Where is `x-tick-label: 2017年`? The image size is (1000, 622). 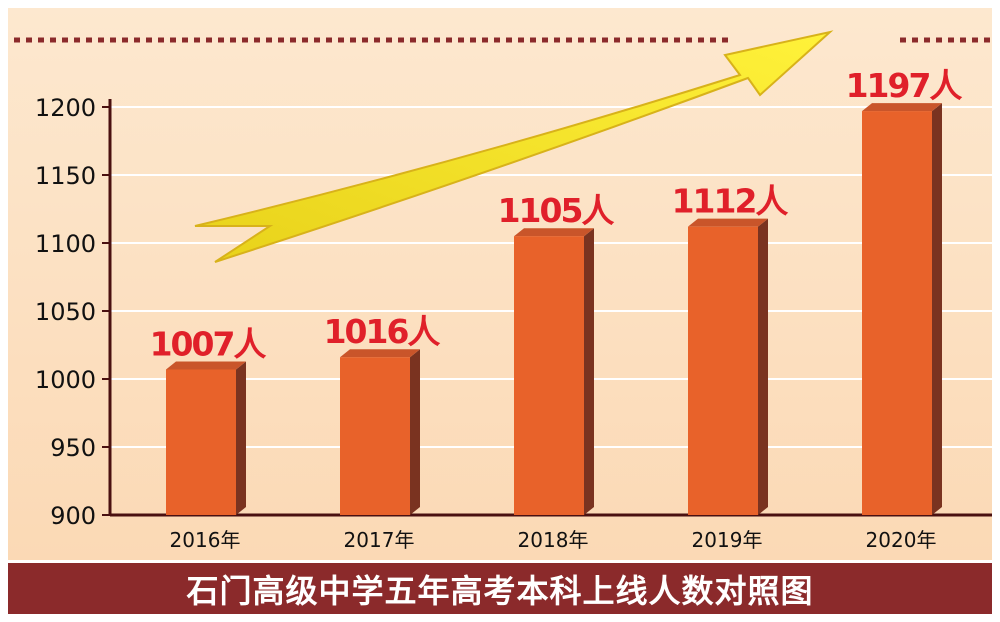 x-tick-label: 2017年 is located at coordinates (379, 540).